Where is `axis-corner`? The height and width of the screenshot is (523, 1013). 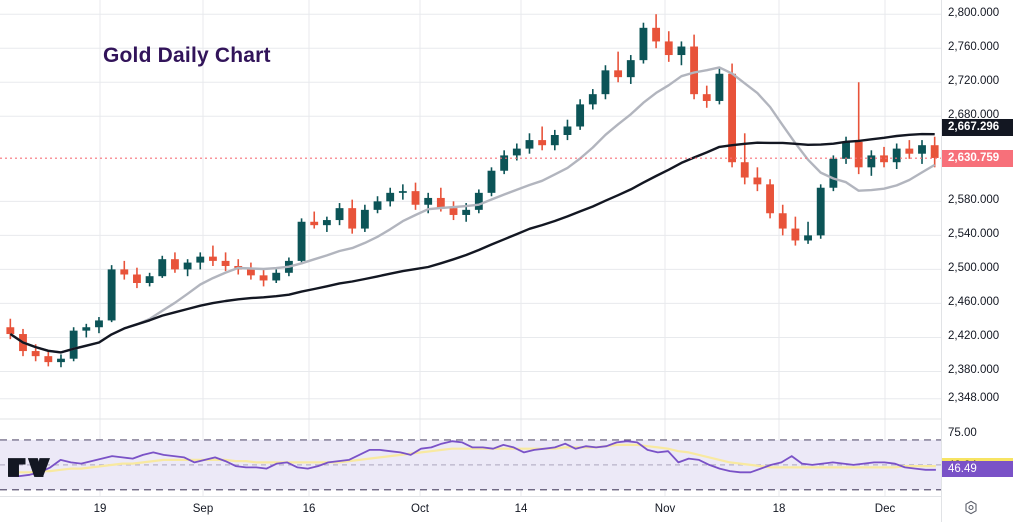
axis-corner is located at coordinates (977, 509).